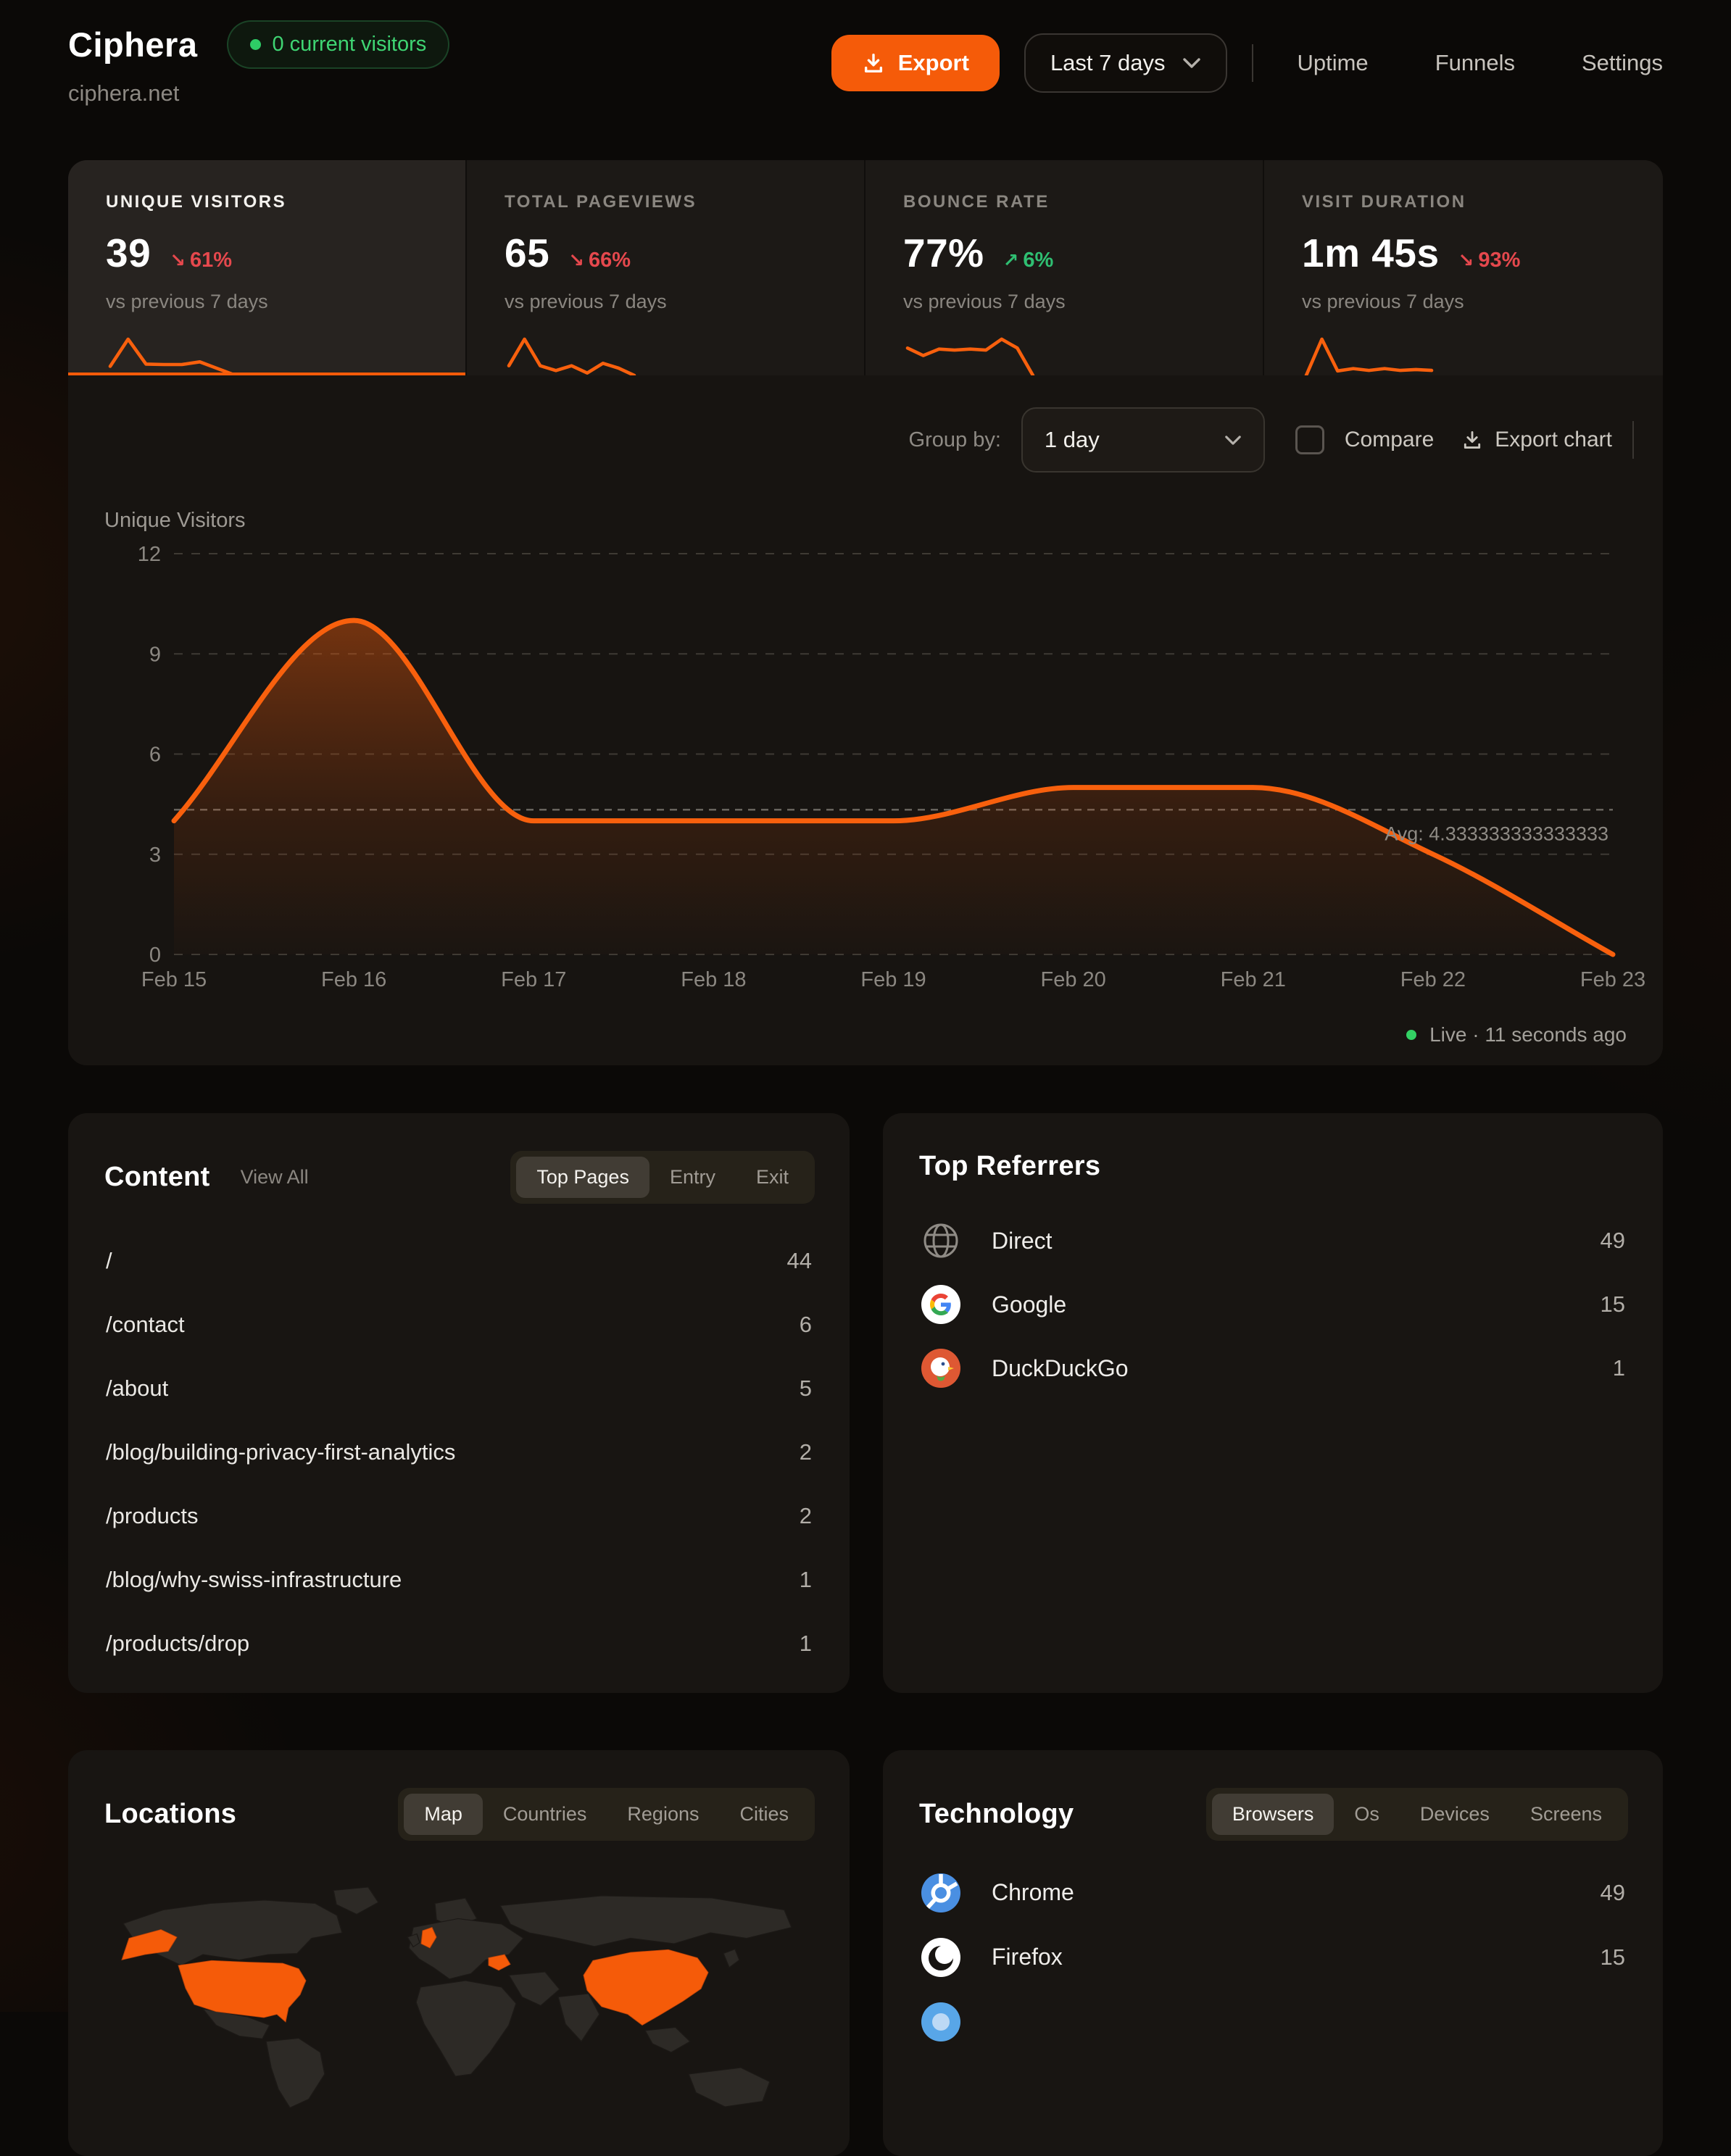  I want to click on technology-tabs: Browsers Os Devices Screens, so click(1416, 1814).